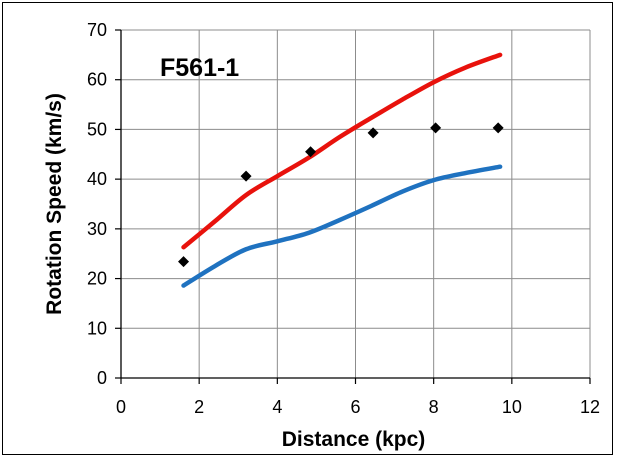  Describe the element at coordinates (97, 30) in the screenshot. I see `y-tick-label: 70` at that location.